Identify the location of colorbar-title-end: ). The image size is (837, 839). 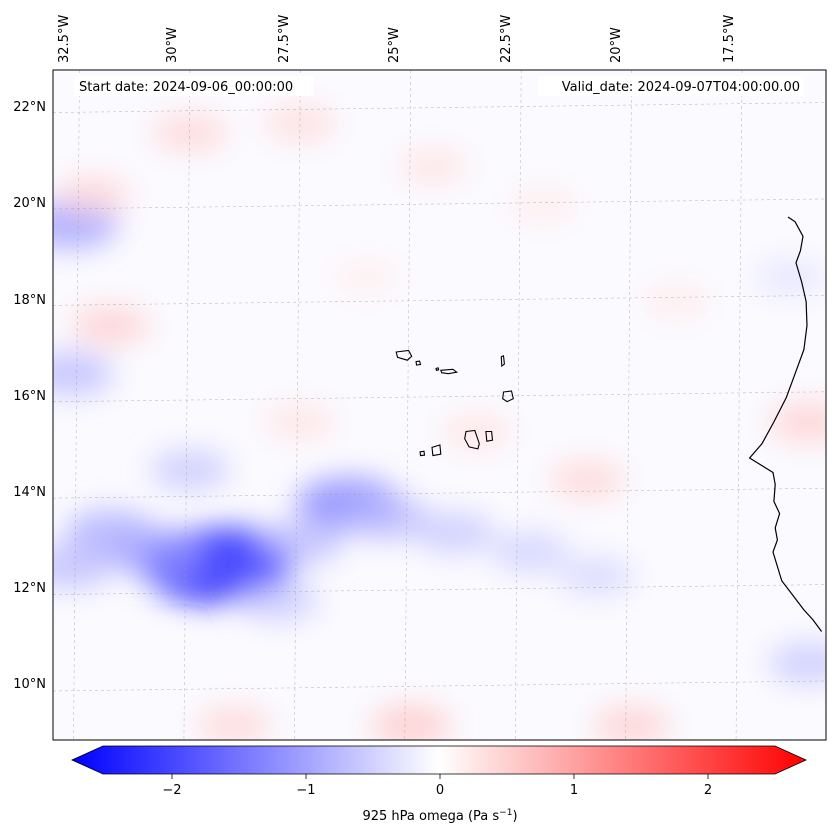
(514, 816).